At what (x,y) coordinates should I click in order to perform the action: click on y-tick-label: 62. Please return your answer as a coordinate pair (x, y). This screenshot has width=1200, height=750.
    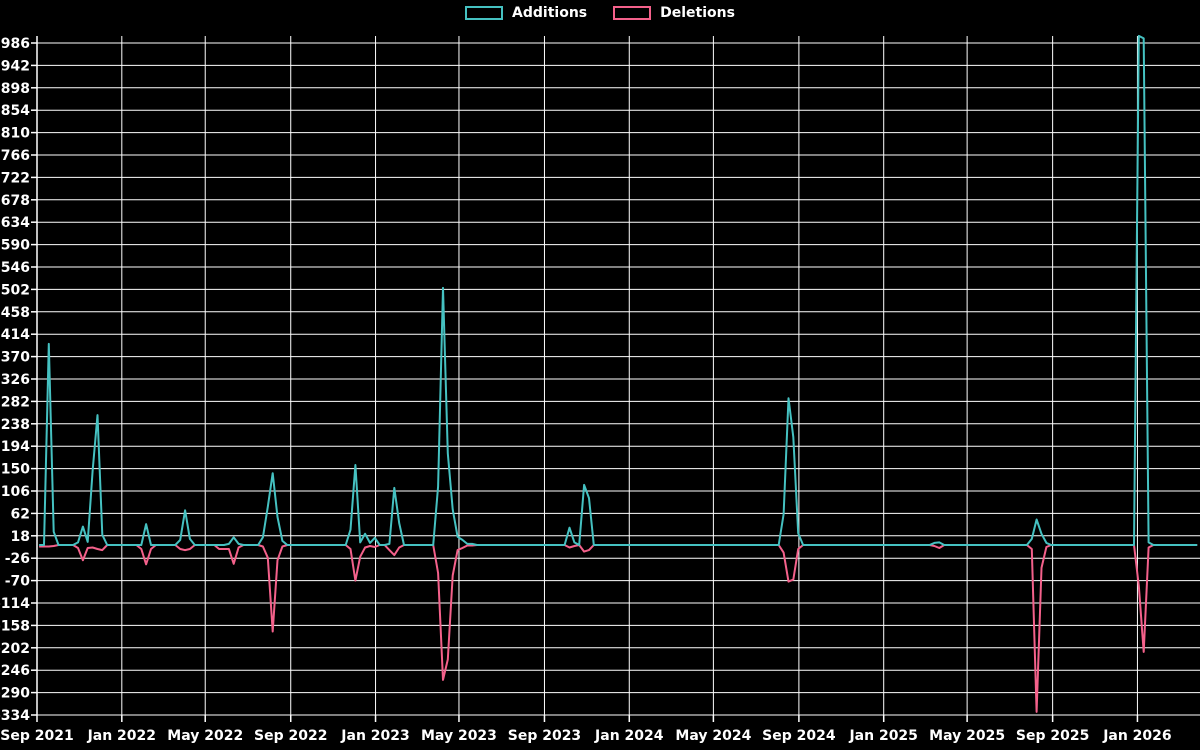
    Looking at the image, I should click on (20, 514).